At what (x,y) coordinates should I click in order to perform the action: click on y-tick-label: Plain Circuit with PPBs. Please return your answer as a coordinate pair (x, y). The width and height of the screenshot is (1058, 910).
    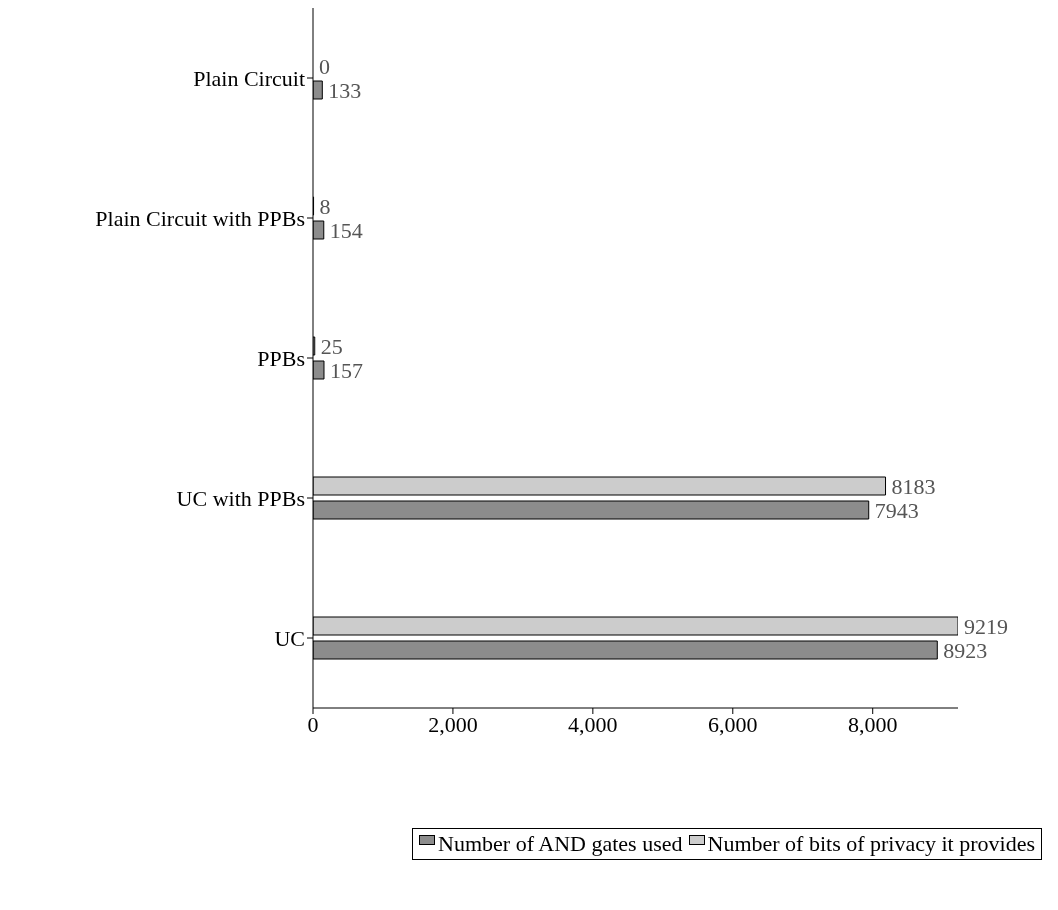
    Looking at the image, I should click on (200, 218).